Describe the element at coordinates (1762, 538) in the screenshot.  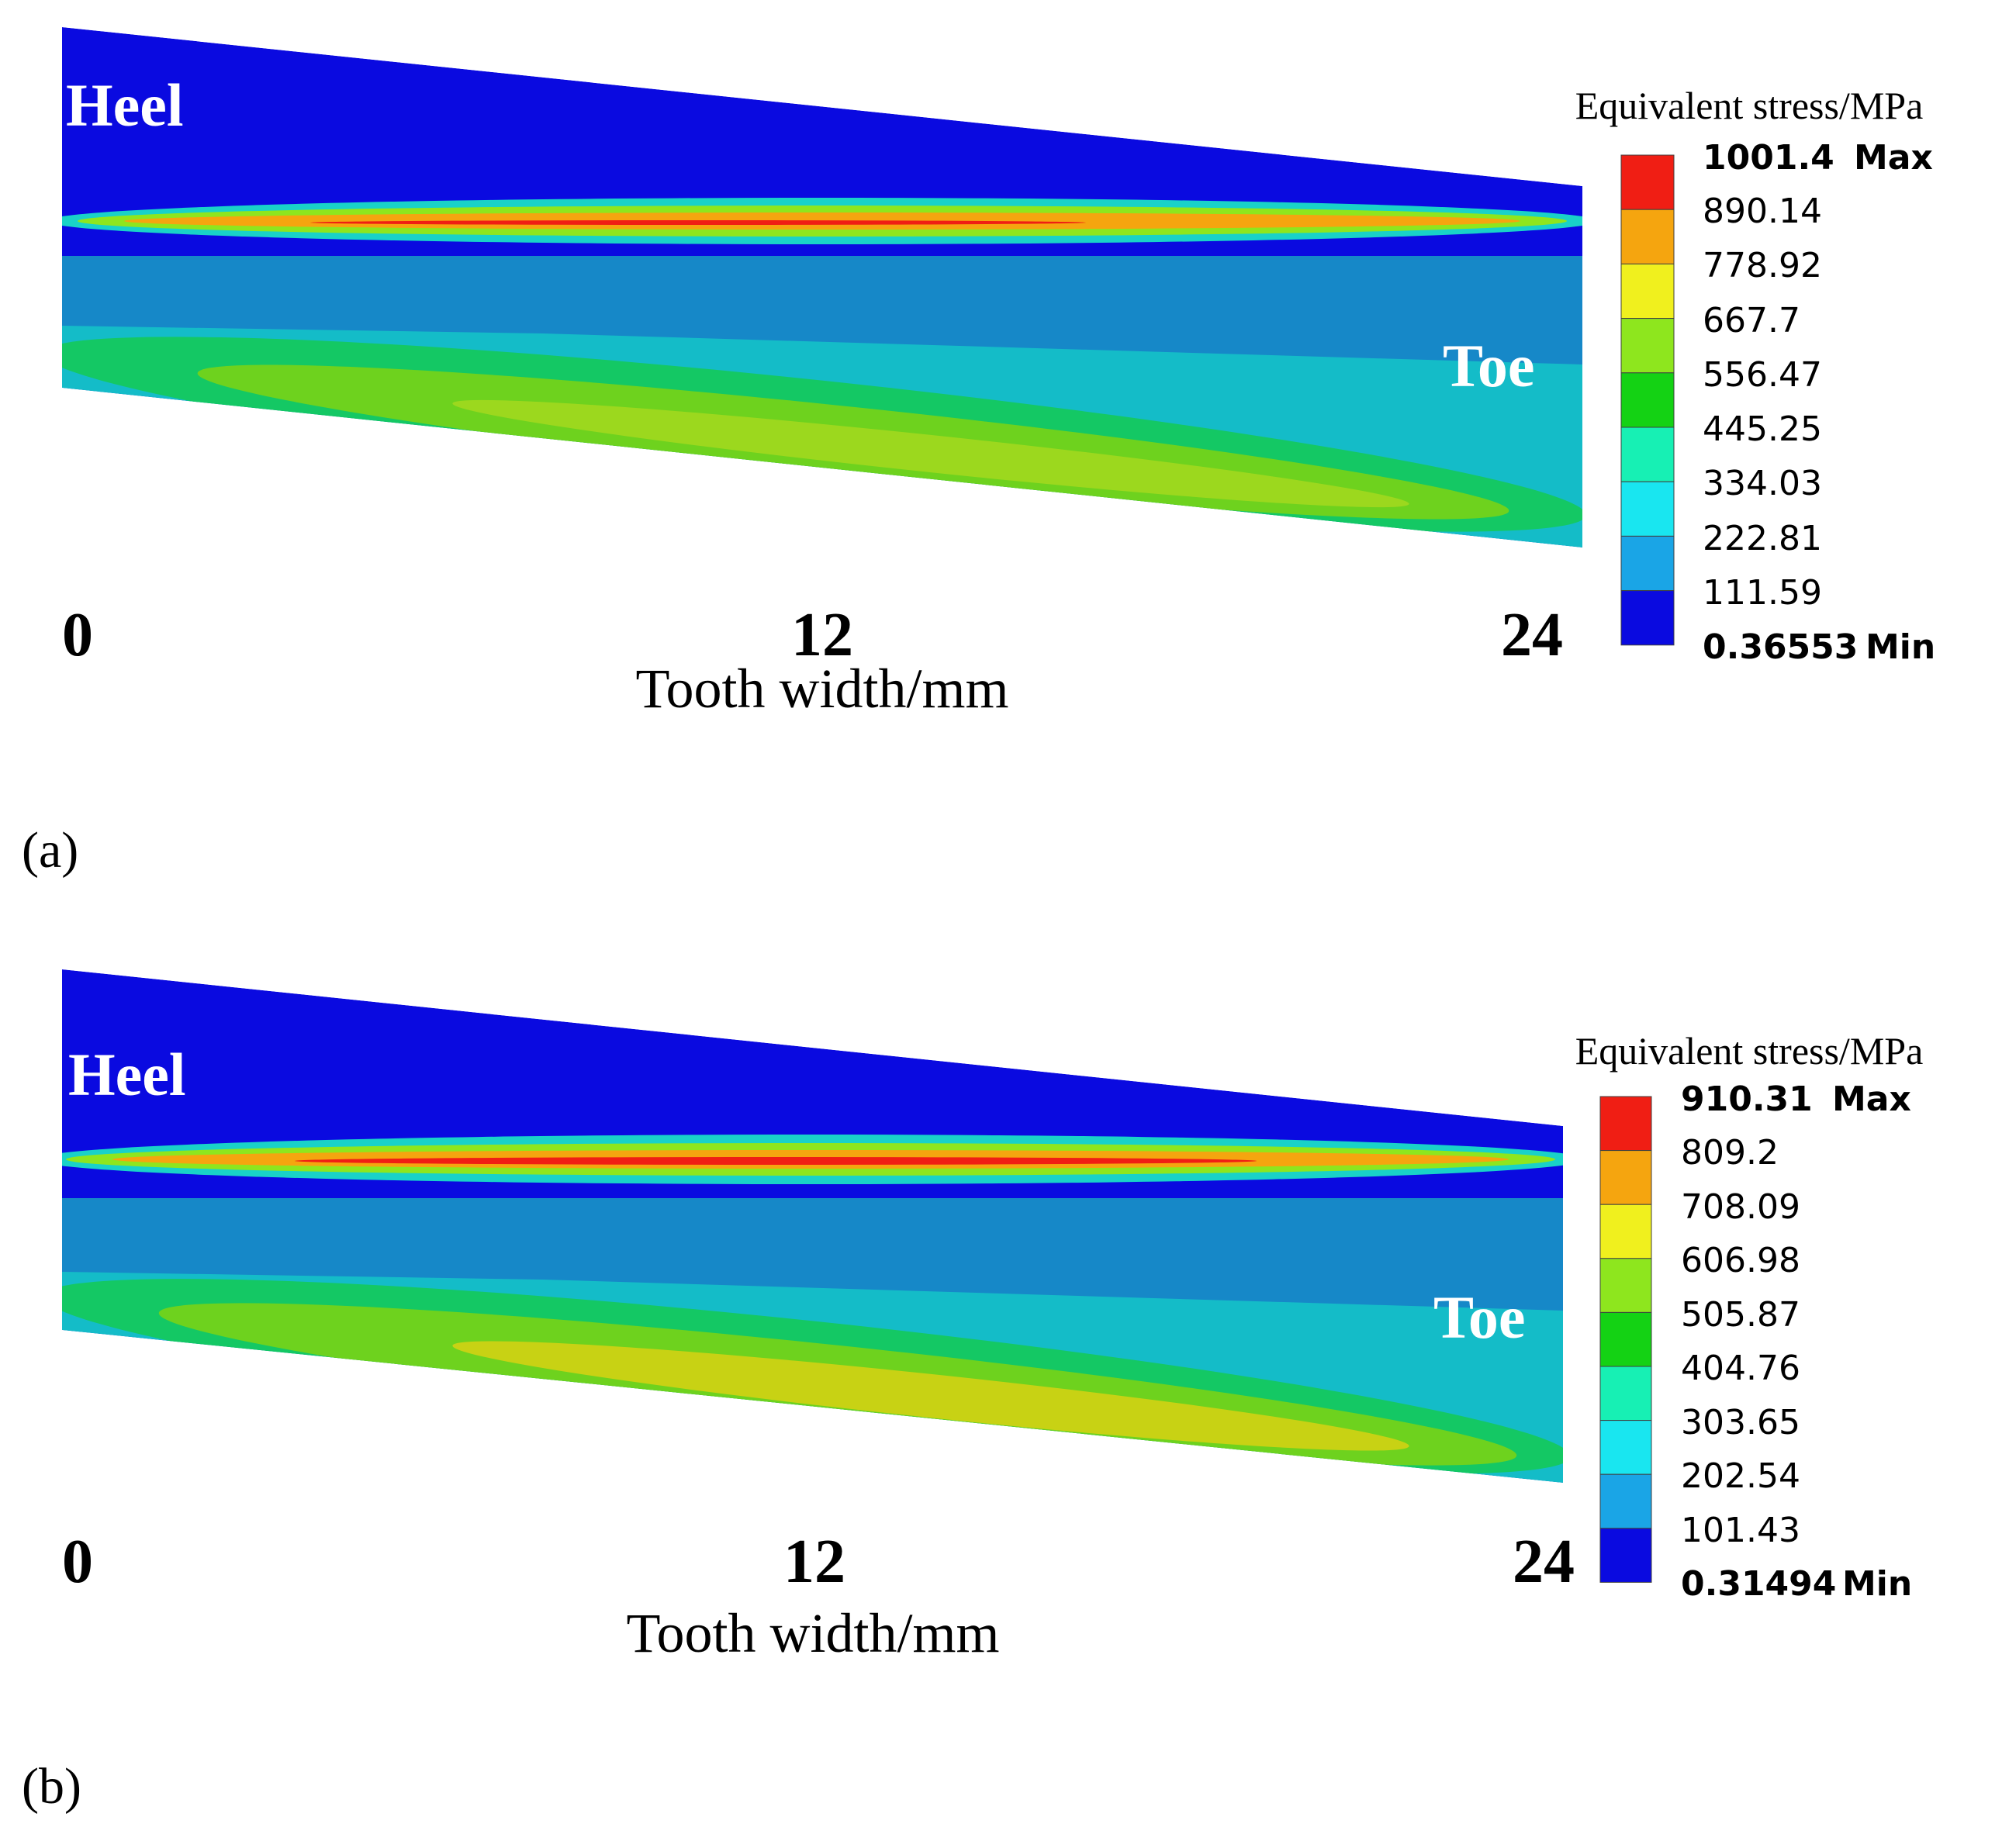
I see `legend-value-a-7: 222.81` at that location.